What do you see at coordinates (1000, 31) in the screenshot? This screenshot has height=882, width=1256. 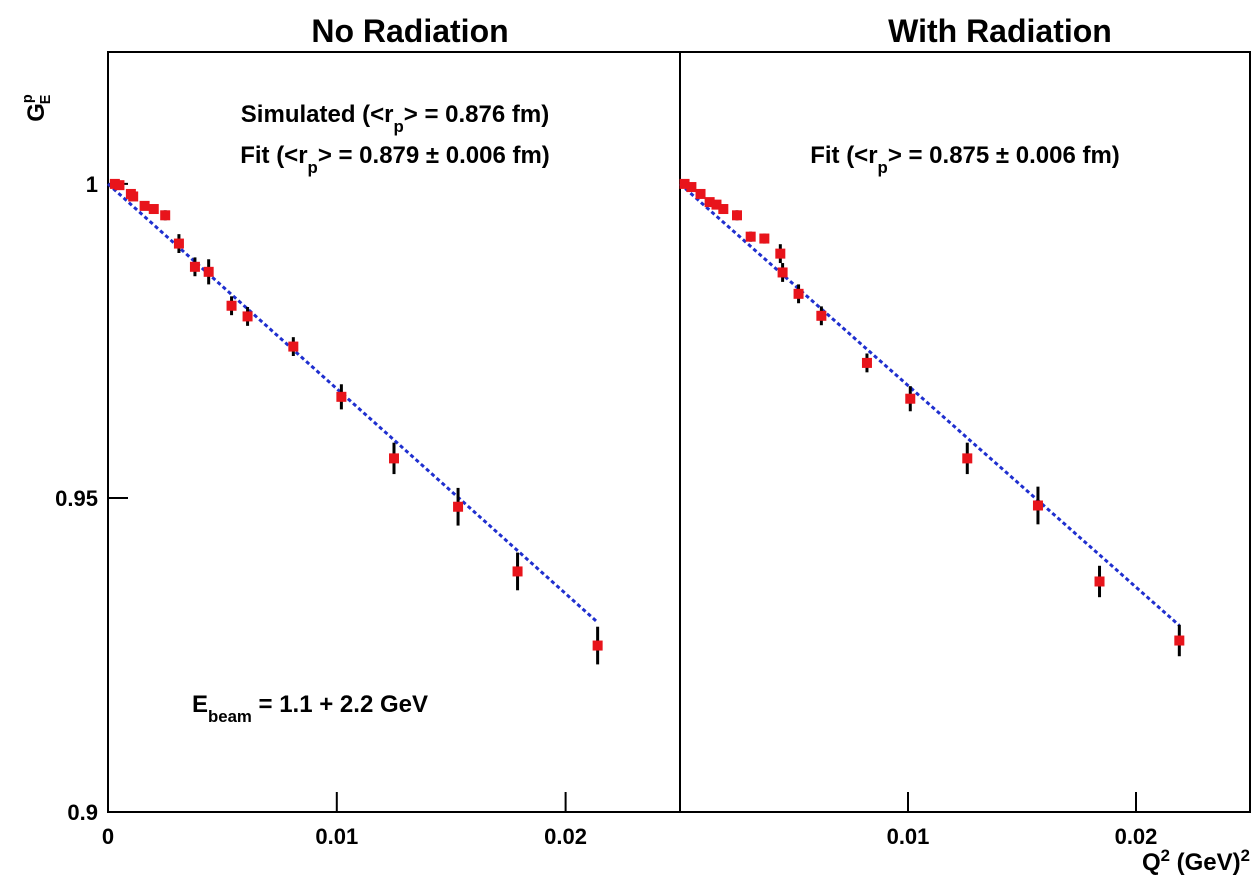 I see `chart-title: With Radiation` at bounding box center [1000, 31].